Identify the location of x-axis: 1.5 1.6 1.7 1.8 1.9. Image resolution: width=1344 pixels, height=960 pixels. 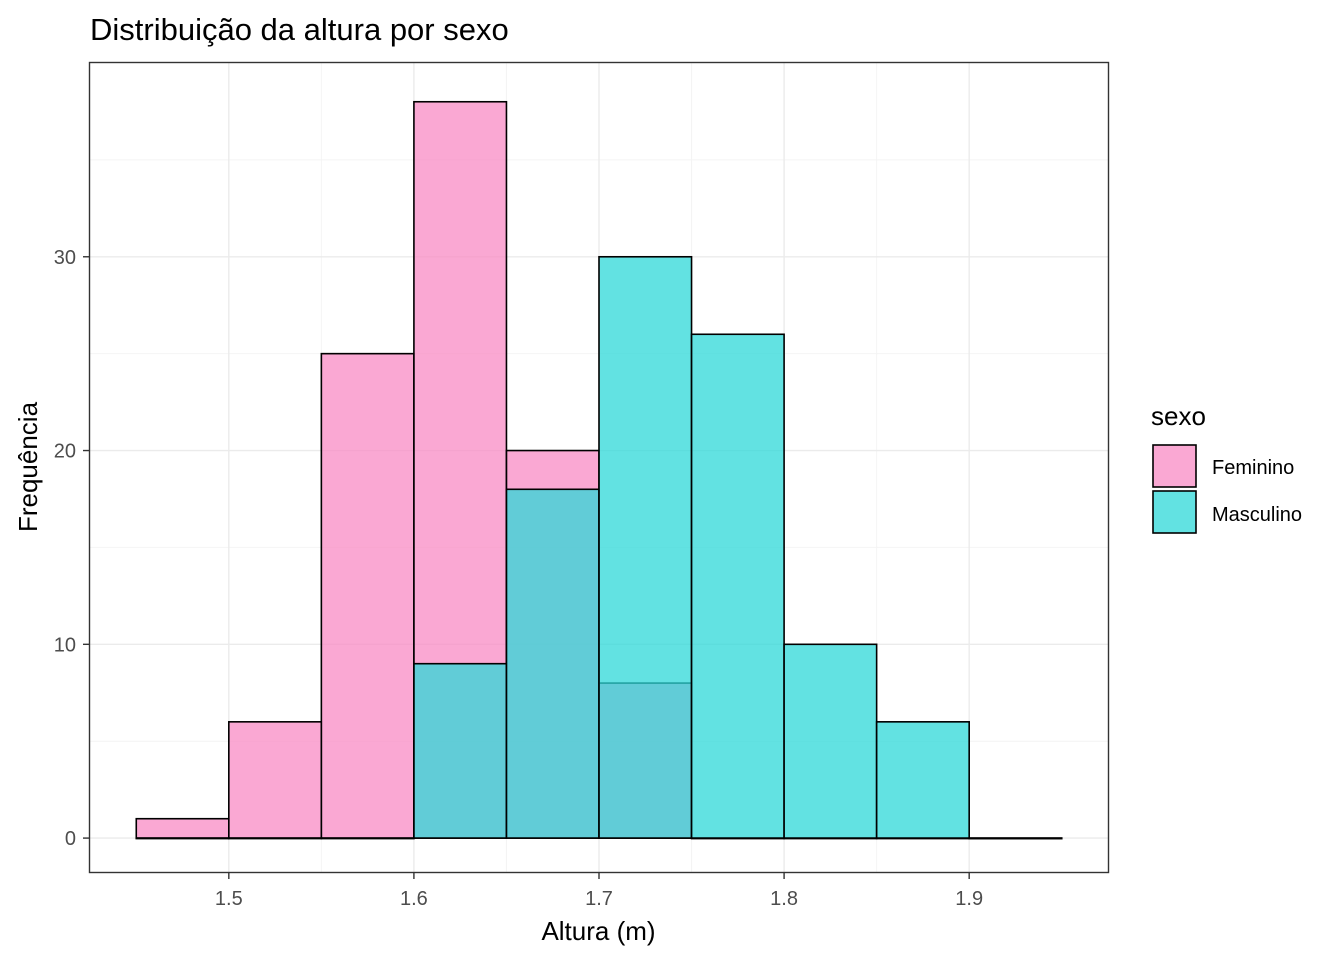
(599, 891).